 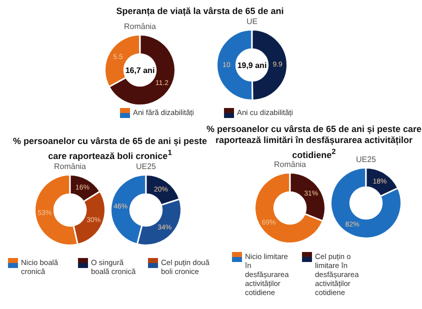 What do you see at coordinates (252, 22) in the screenshot?
I see `chart-subtitle: UE` at bounding box center [252, 22].